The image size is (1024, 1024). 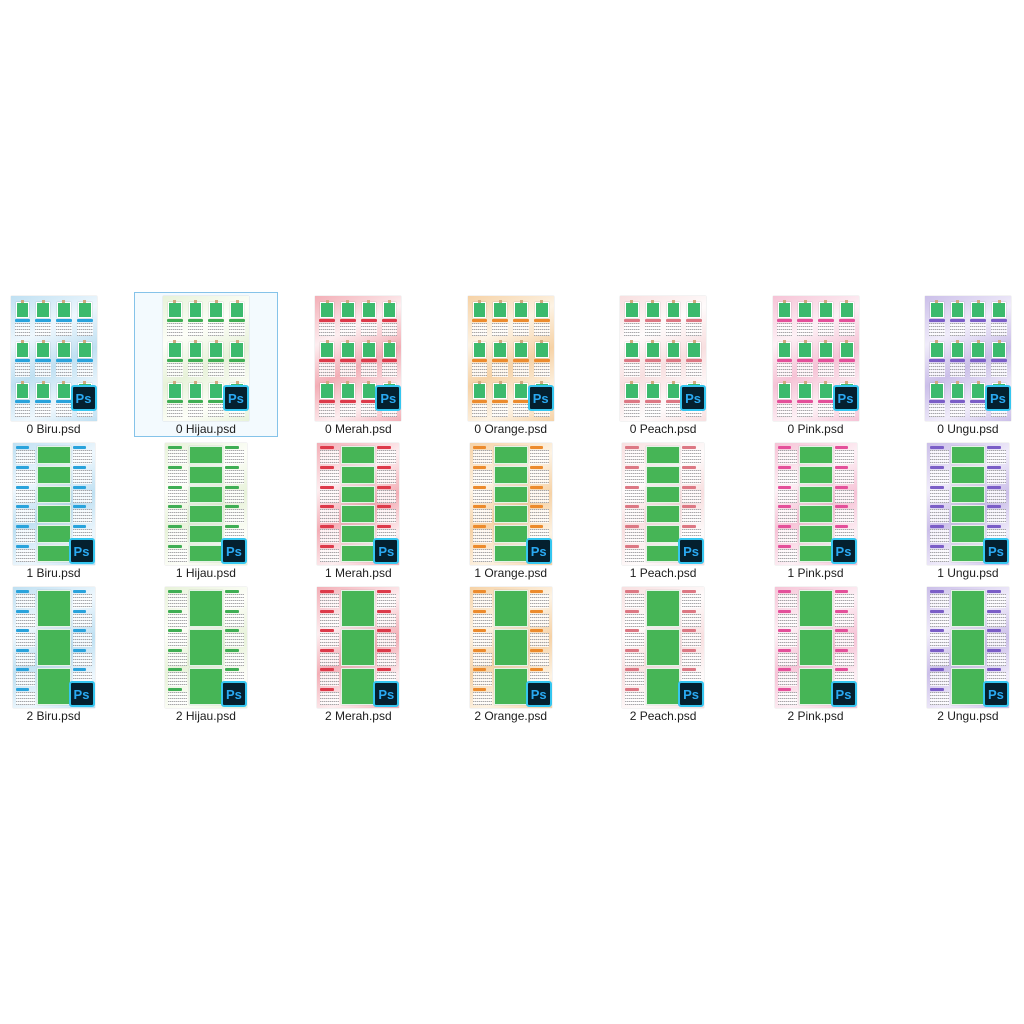 What do you see at coordinates (206, 509) in the screenshot?
I see `file-item: Ps 1 Hijau.psd` at bounding box center [206, 509].